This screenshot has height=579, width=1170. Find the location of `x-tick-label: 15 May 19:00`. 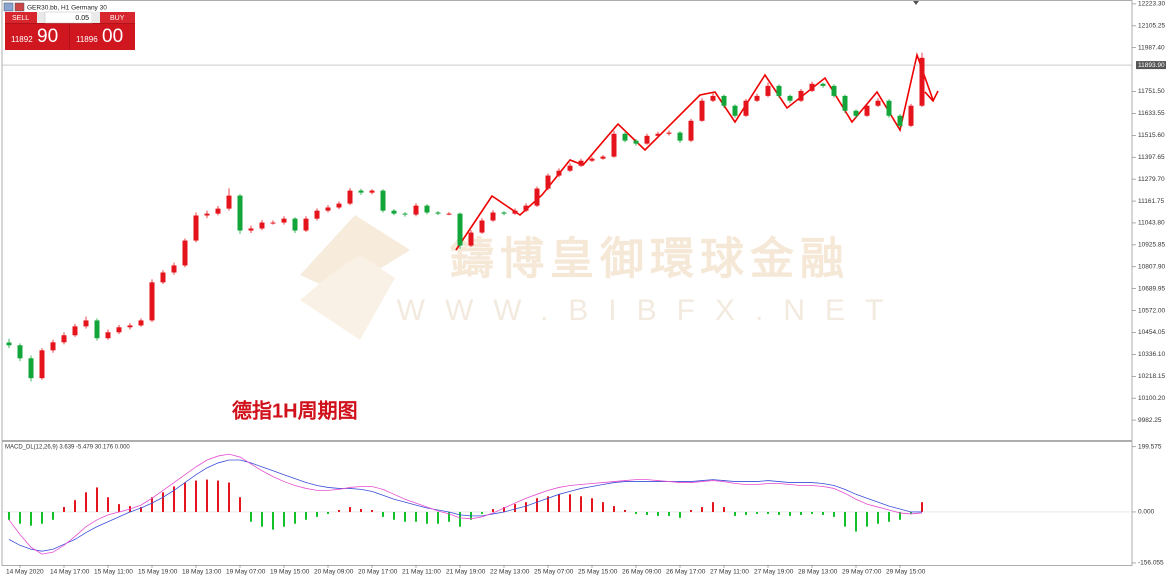

x-tick-label: 15 May 19:00 is located at coordinates (158, 572).